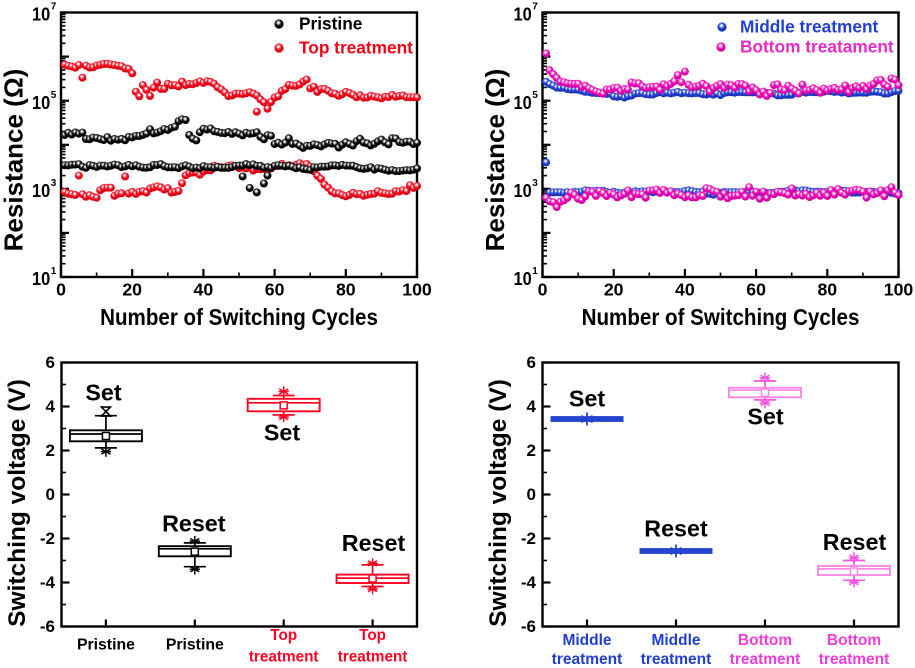 The width and height of the screenshot is (915, 668). Describe the element at coordinates (809, 27) in the screenshot. I see `svg-text: Middle treatment` at that location.